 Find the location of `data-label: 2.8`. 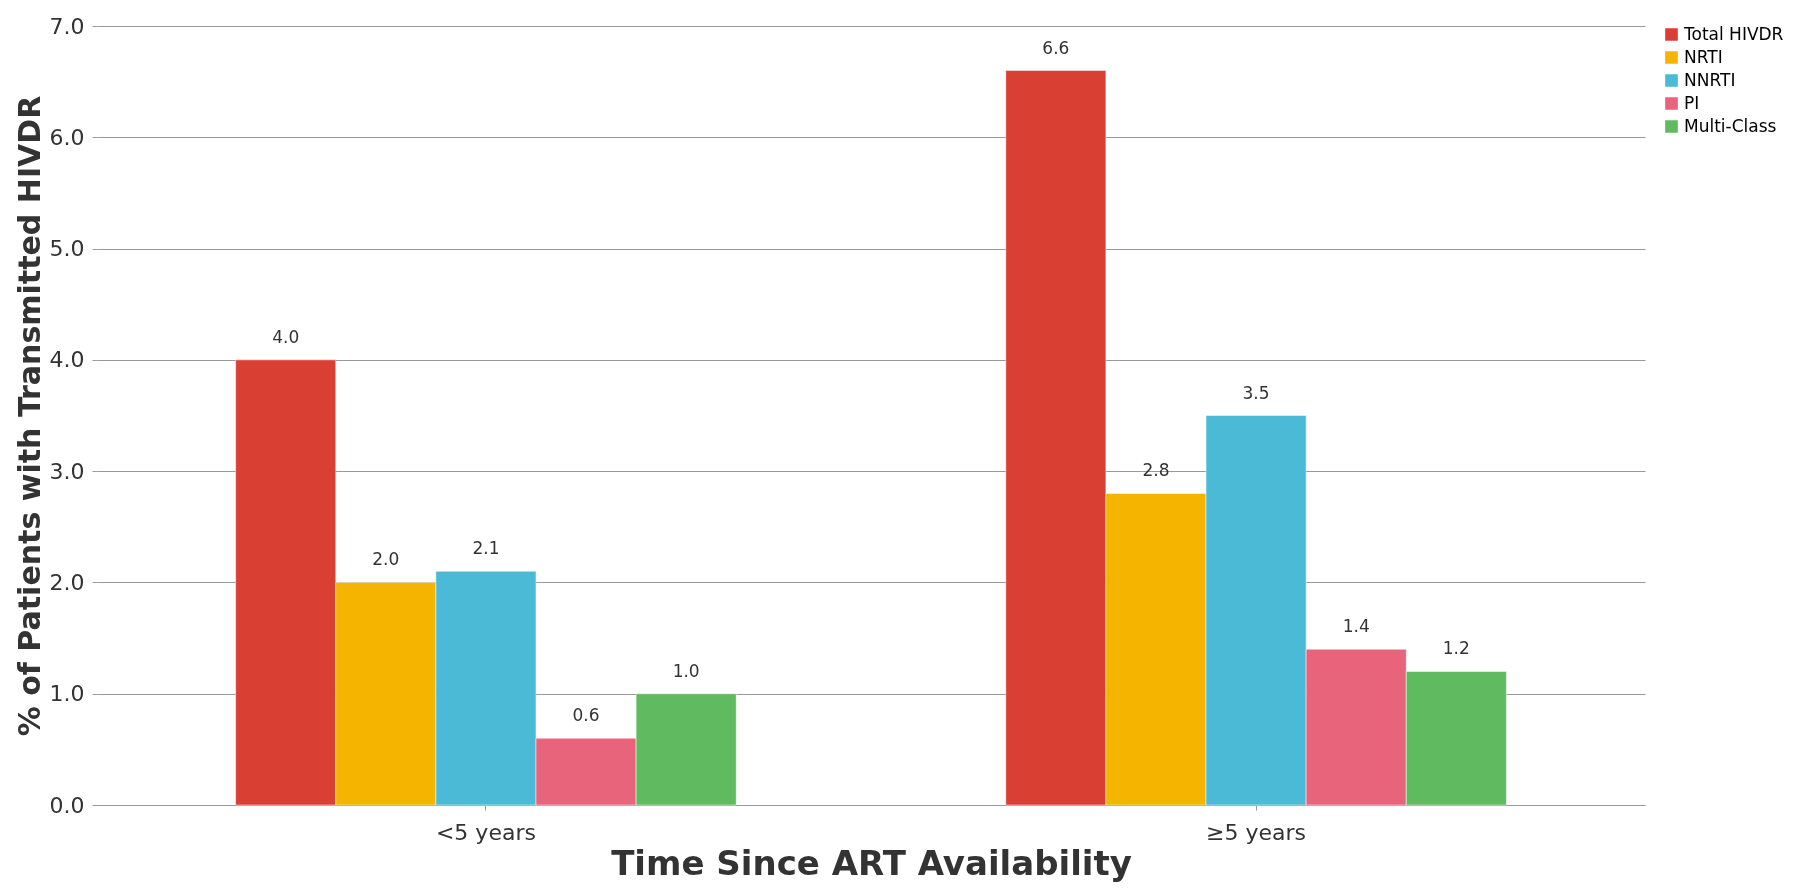

data-label: 2.8 is located at coordinates (1156, 470).